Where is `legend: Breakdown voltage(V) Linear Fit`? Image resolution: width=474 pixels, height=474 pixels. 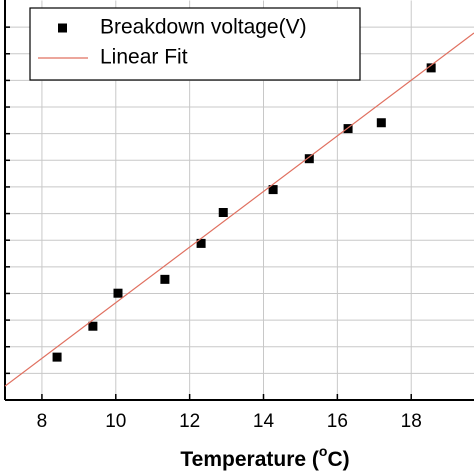 legend: Breakdown voltage(V) Linear Fit is located at coordinates (195, 44).